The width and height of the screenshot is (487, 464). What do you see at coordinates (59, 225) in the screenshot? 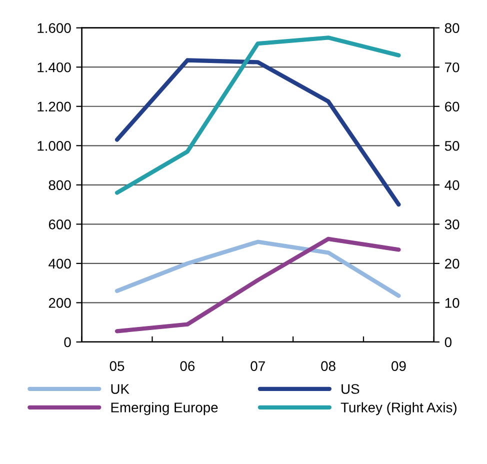
I see `y-tick-label: 600` at bounding box center [59, 225].